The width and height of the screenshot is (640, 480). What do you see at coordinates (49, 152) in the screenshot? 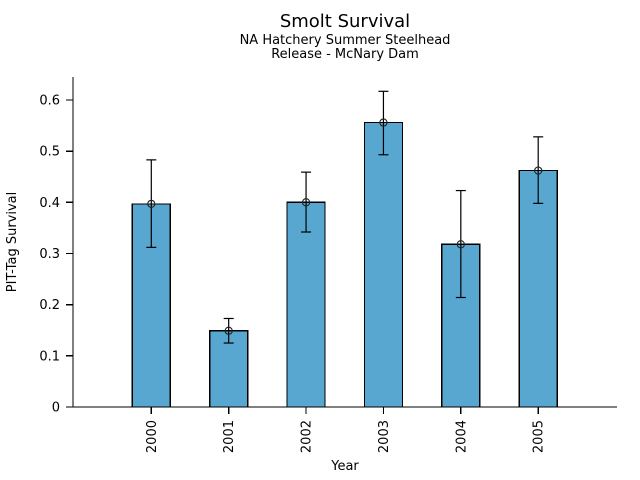
I see `y-tick-label: 0.5` at bounding box center [49, 152].